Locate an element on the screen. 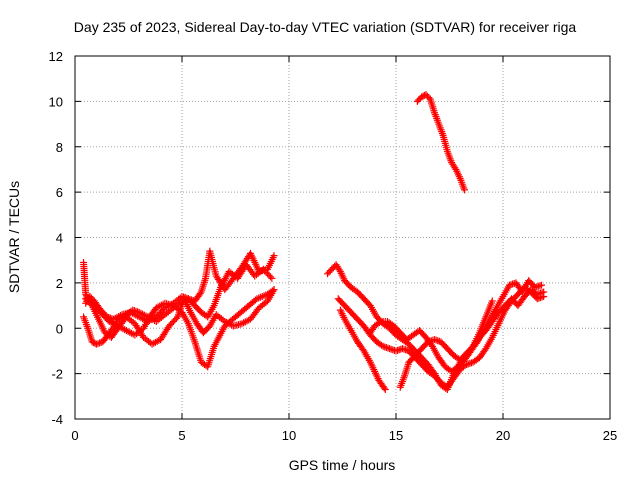 The image size is (640, 480). series-track-g is located at coordinates (362, 350).